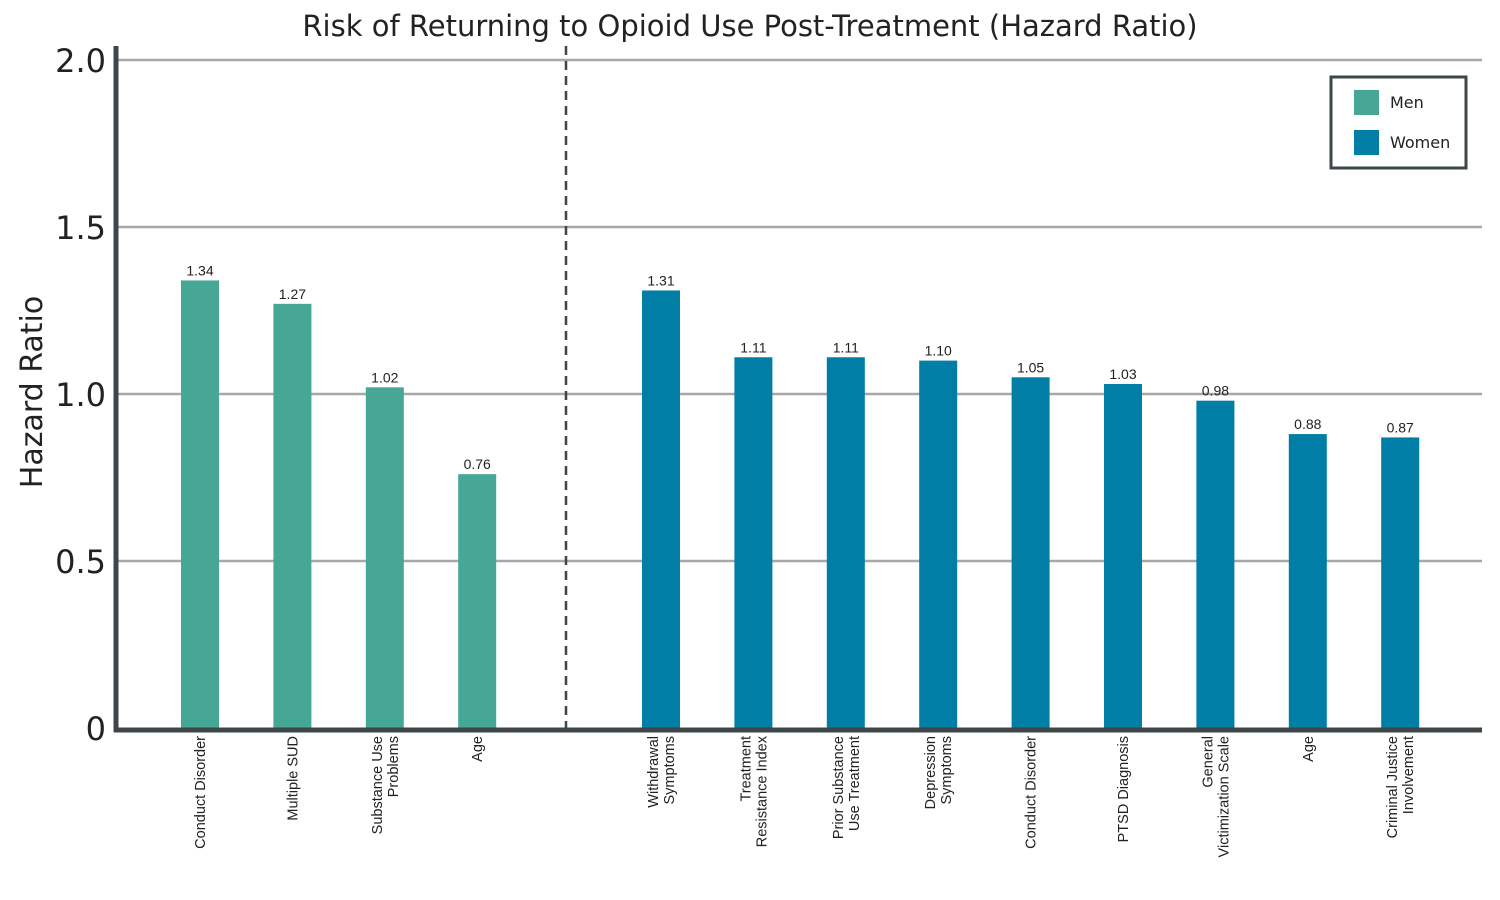 This screenshot has width=1500, height=900. Describe the element at coordinates (477, 464) in the screenshot. I see `data-label: 0.76` at that location.